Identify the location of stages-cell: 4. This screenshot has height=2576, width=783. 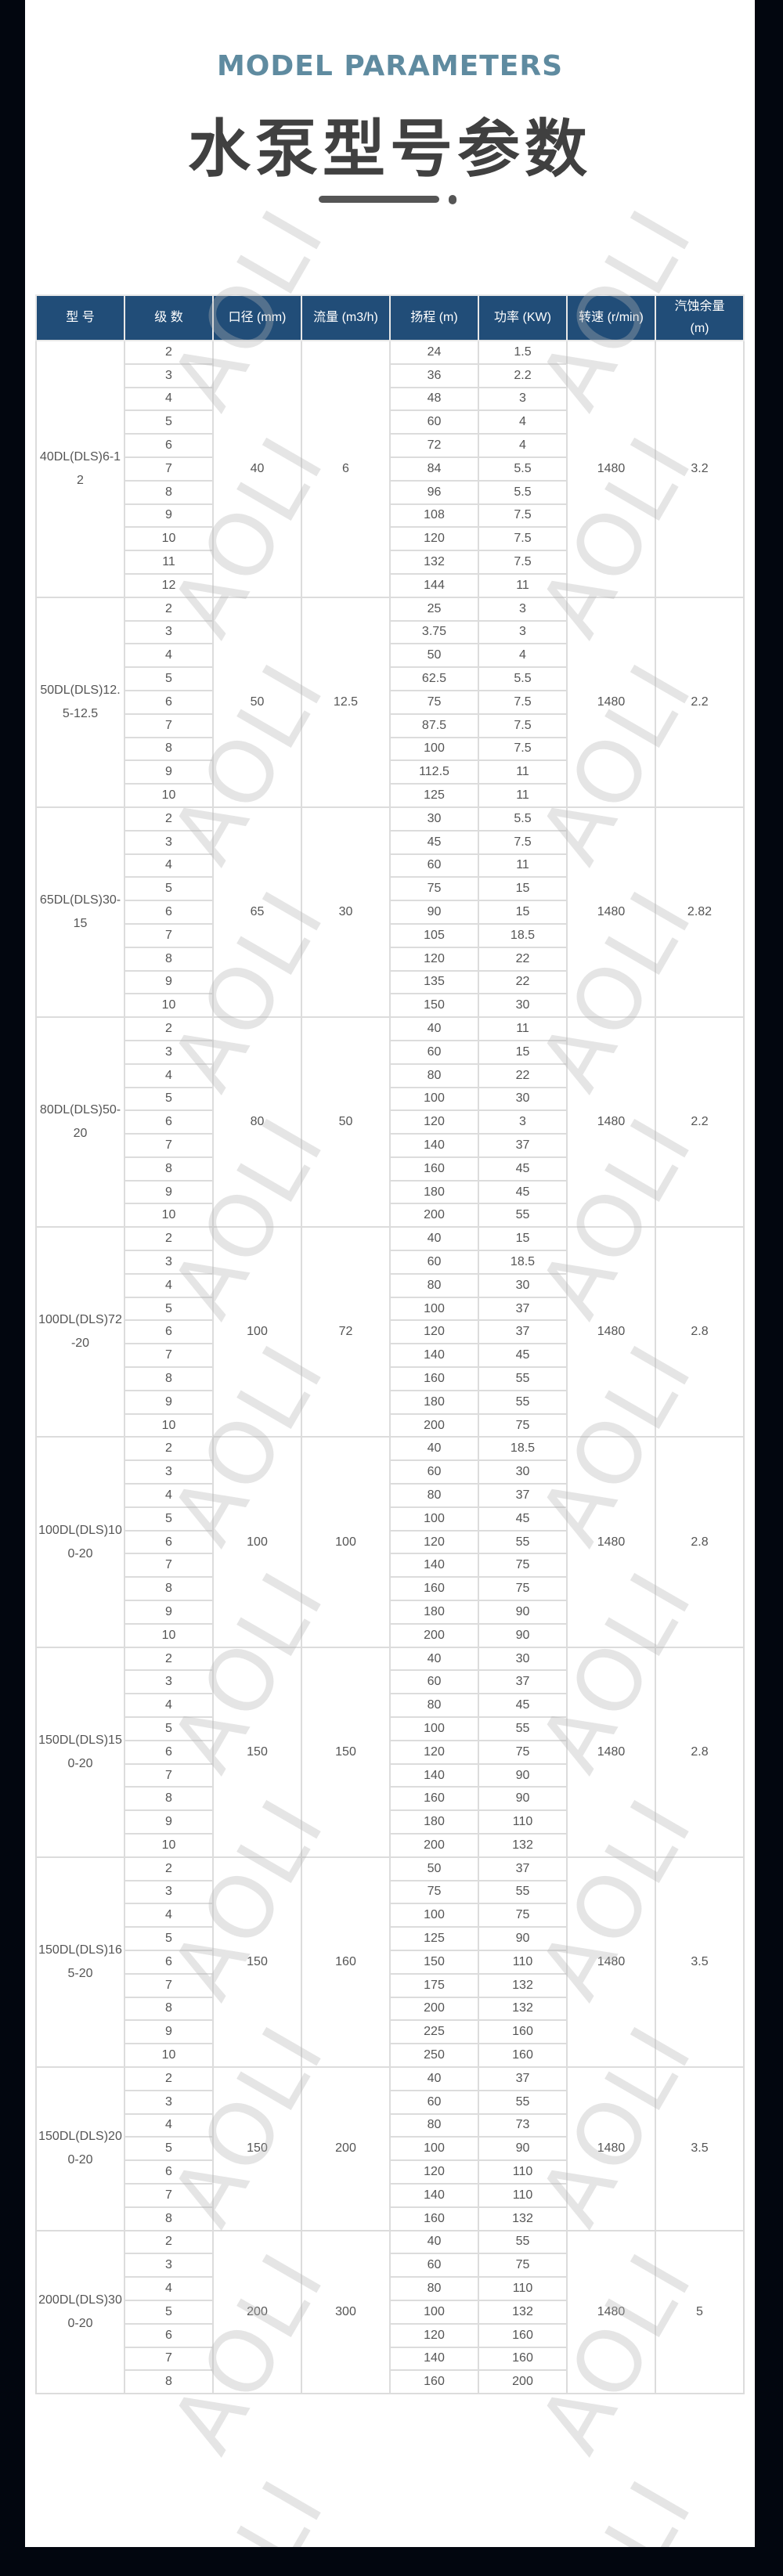
(169, 1915).